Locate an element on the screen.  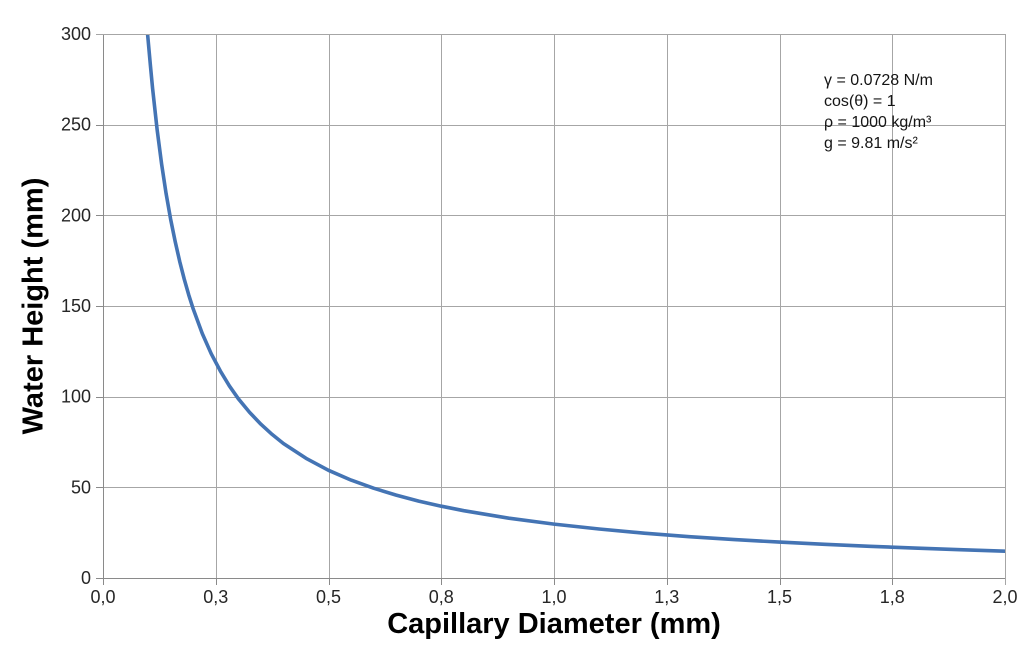
x-tick-label: 1,0 is located at coordinates (553, 597).